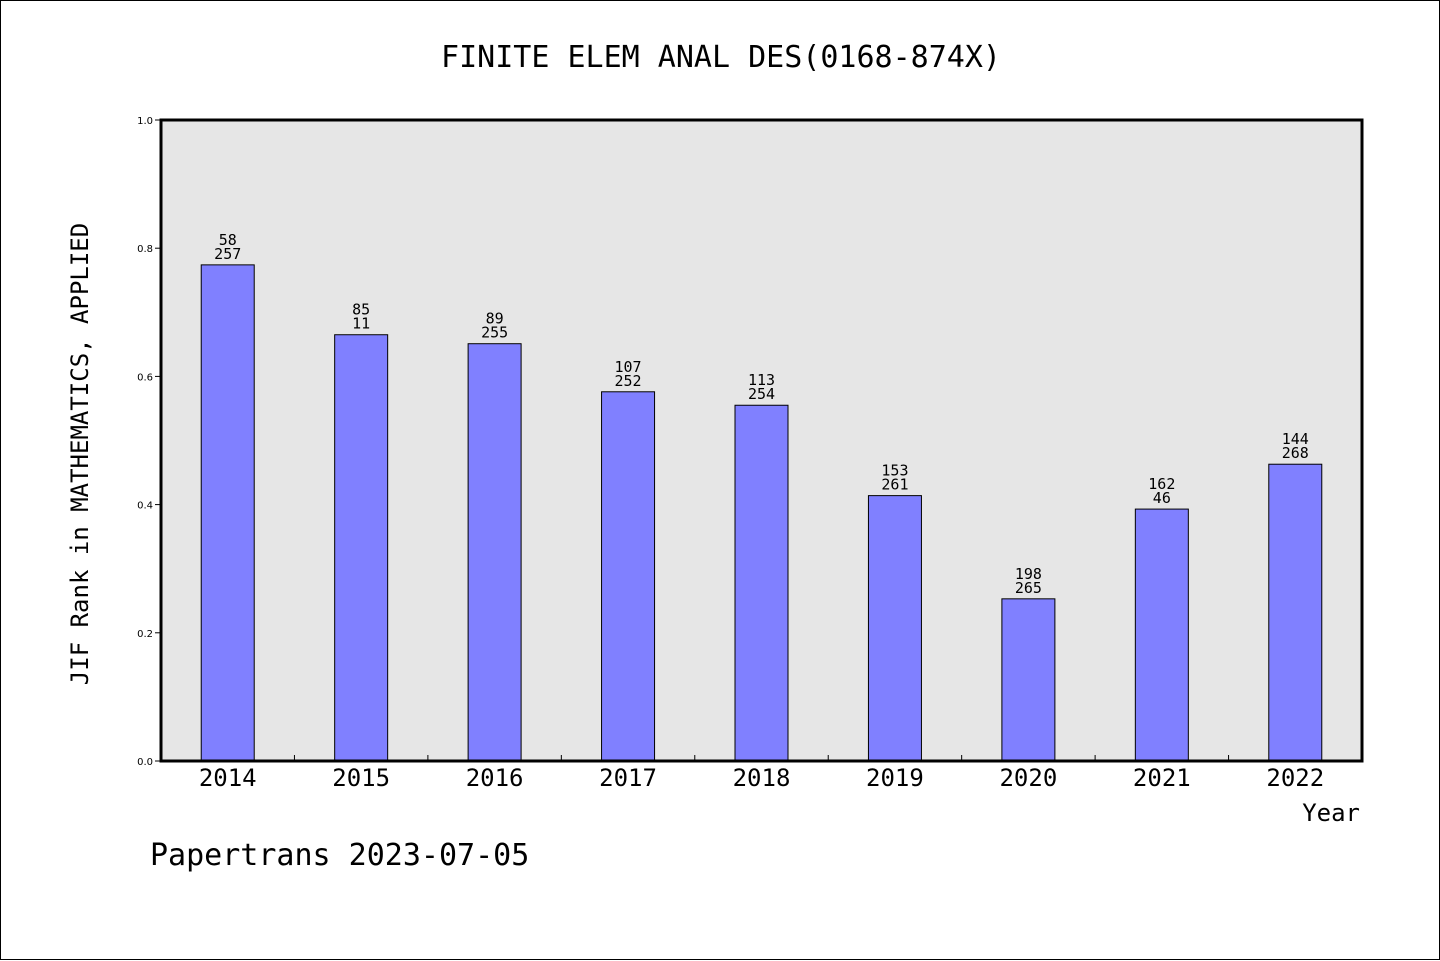 The height and width of the screenshot is (961, 1440). What do you see at coordinates (628, 778) in the screenshot?
I see `x-tick-label: 2017` at bounding box center [628, 778].